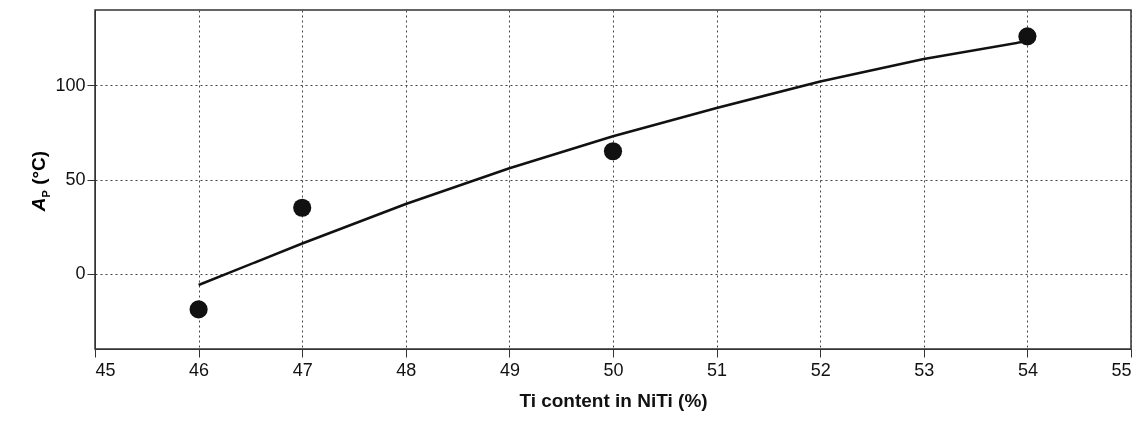 The image size is (1146, 423). I want to click on x-axis-title: Ti content in NiTi (%), so click(613, 400).